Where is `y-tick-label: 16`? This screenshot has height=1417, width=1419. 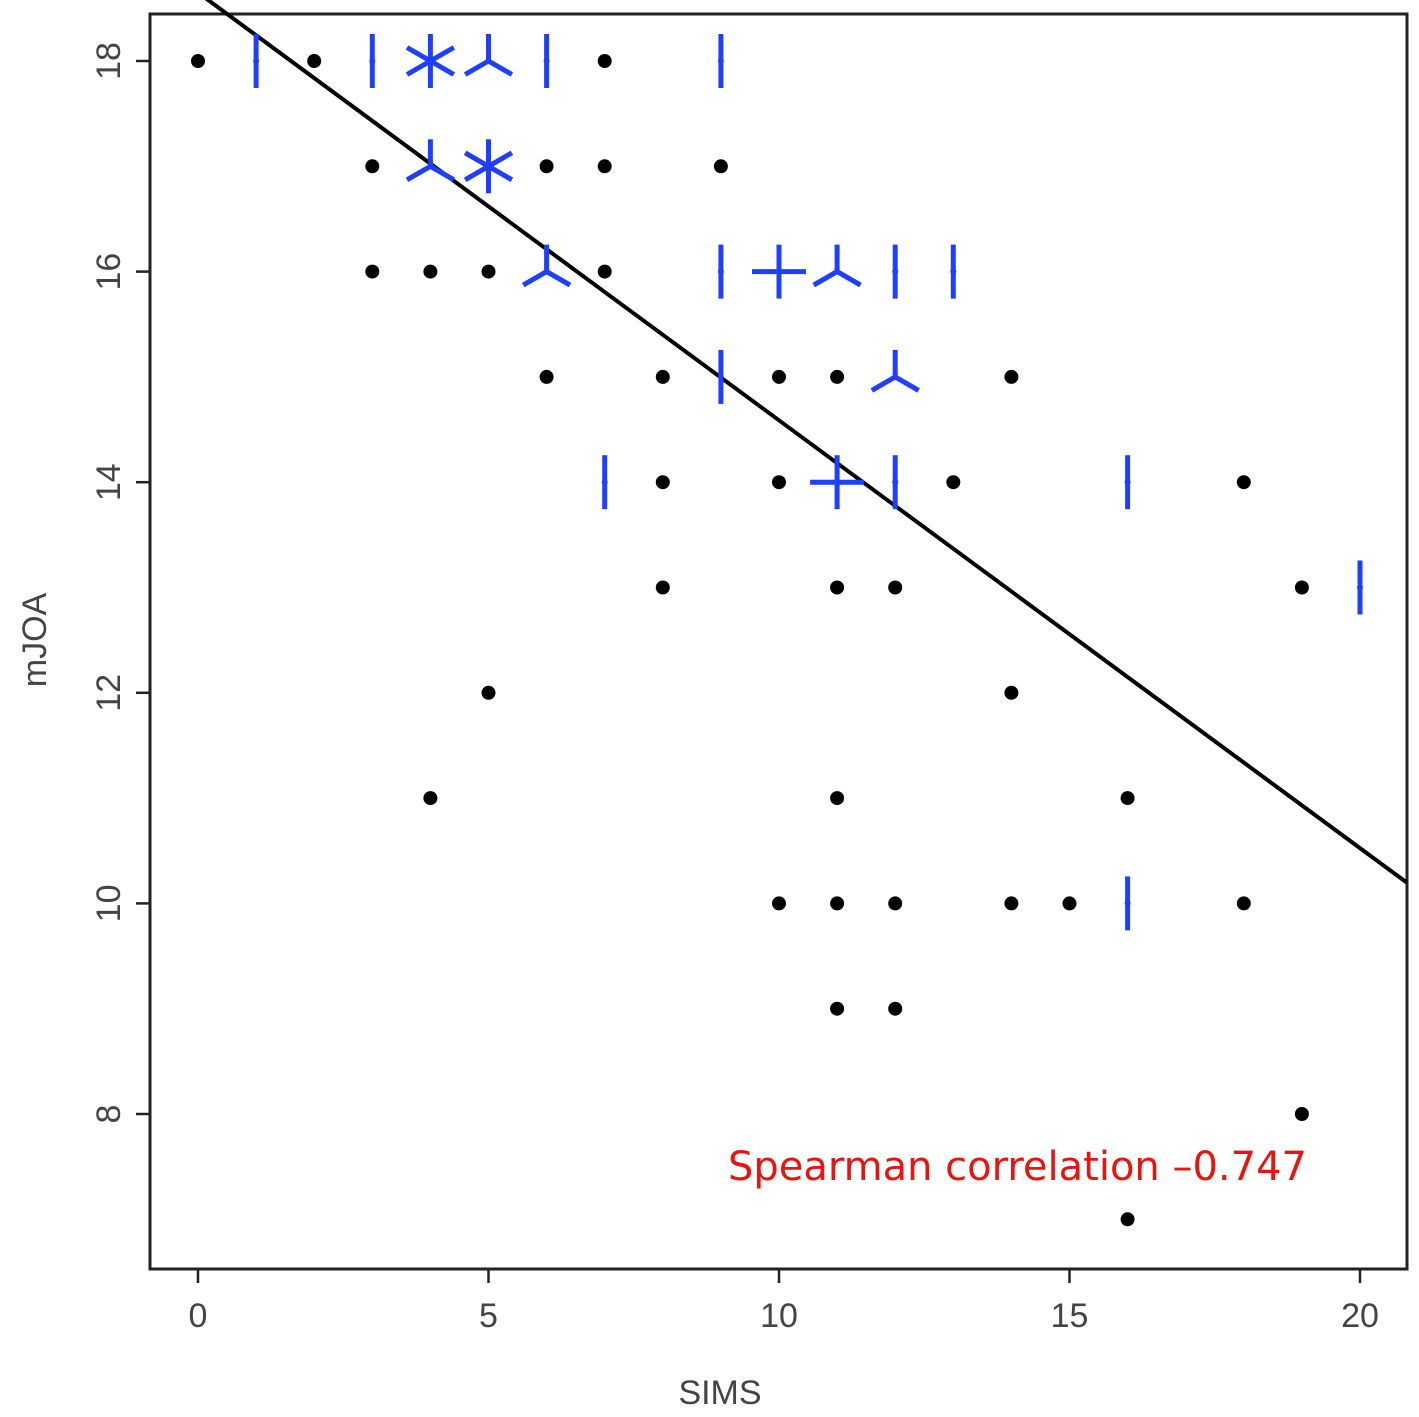 y-tick-label: 16 is located at coordinates (109, 272).